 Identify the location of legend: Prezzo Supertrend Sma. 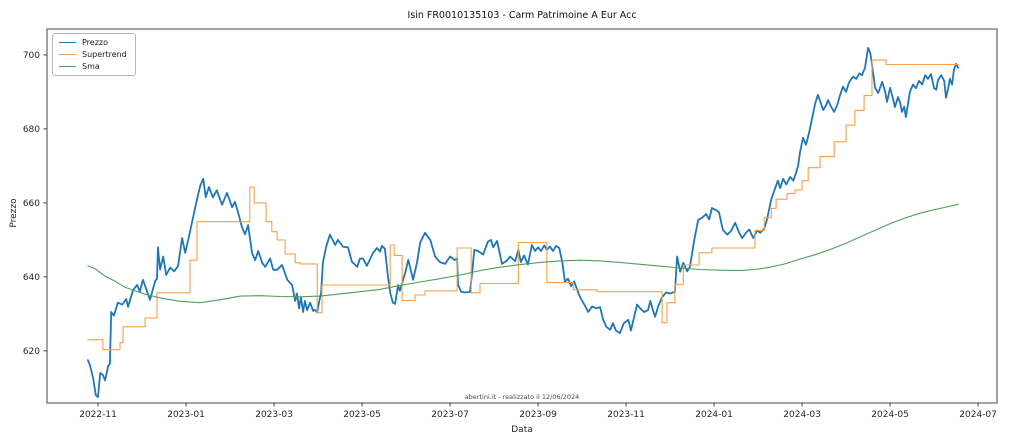
(94, 54).